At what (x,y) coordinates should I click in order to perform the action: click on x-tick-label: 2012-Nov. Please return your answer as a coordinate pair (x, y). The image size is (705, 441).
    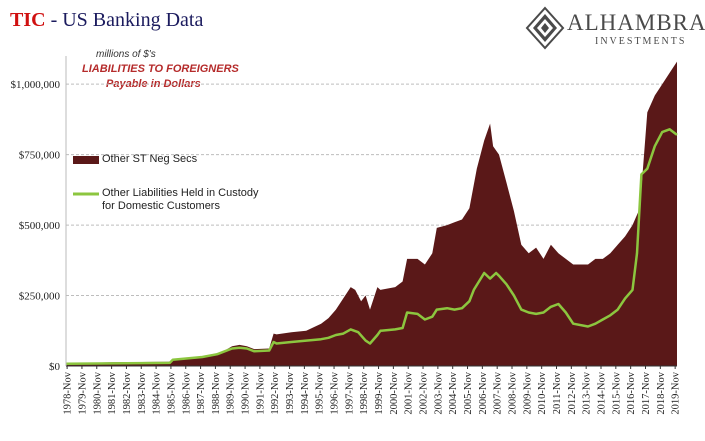
    Looking at the image, I should click on (572, 392).